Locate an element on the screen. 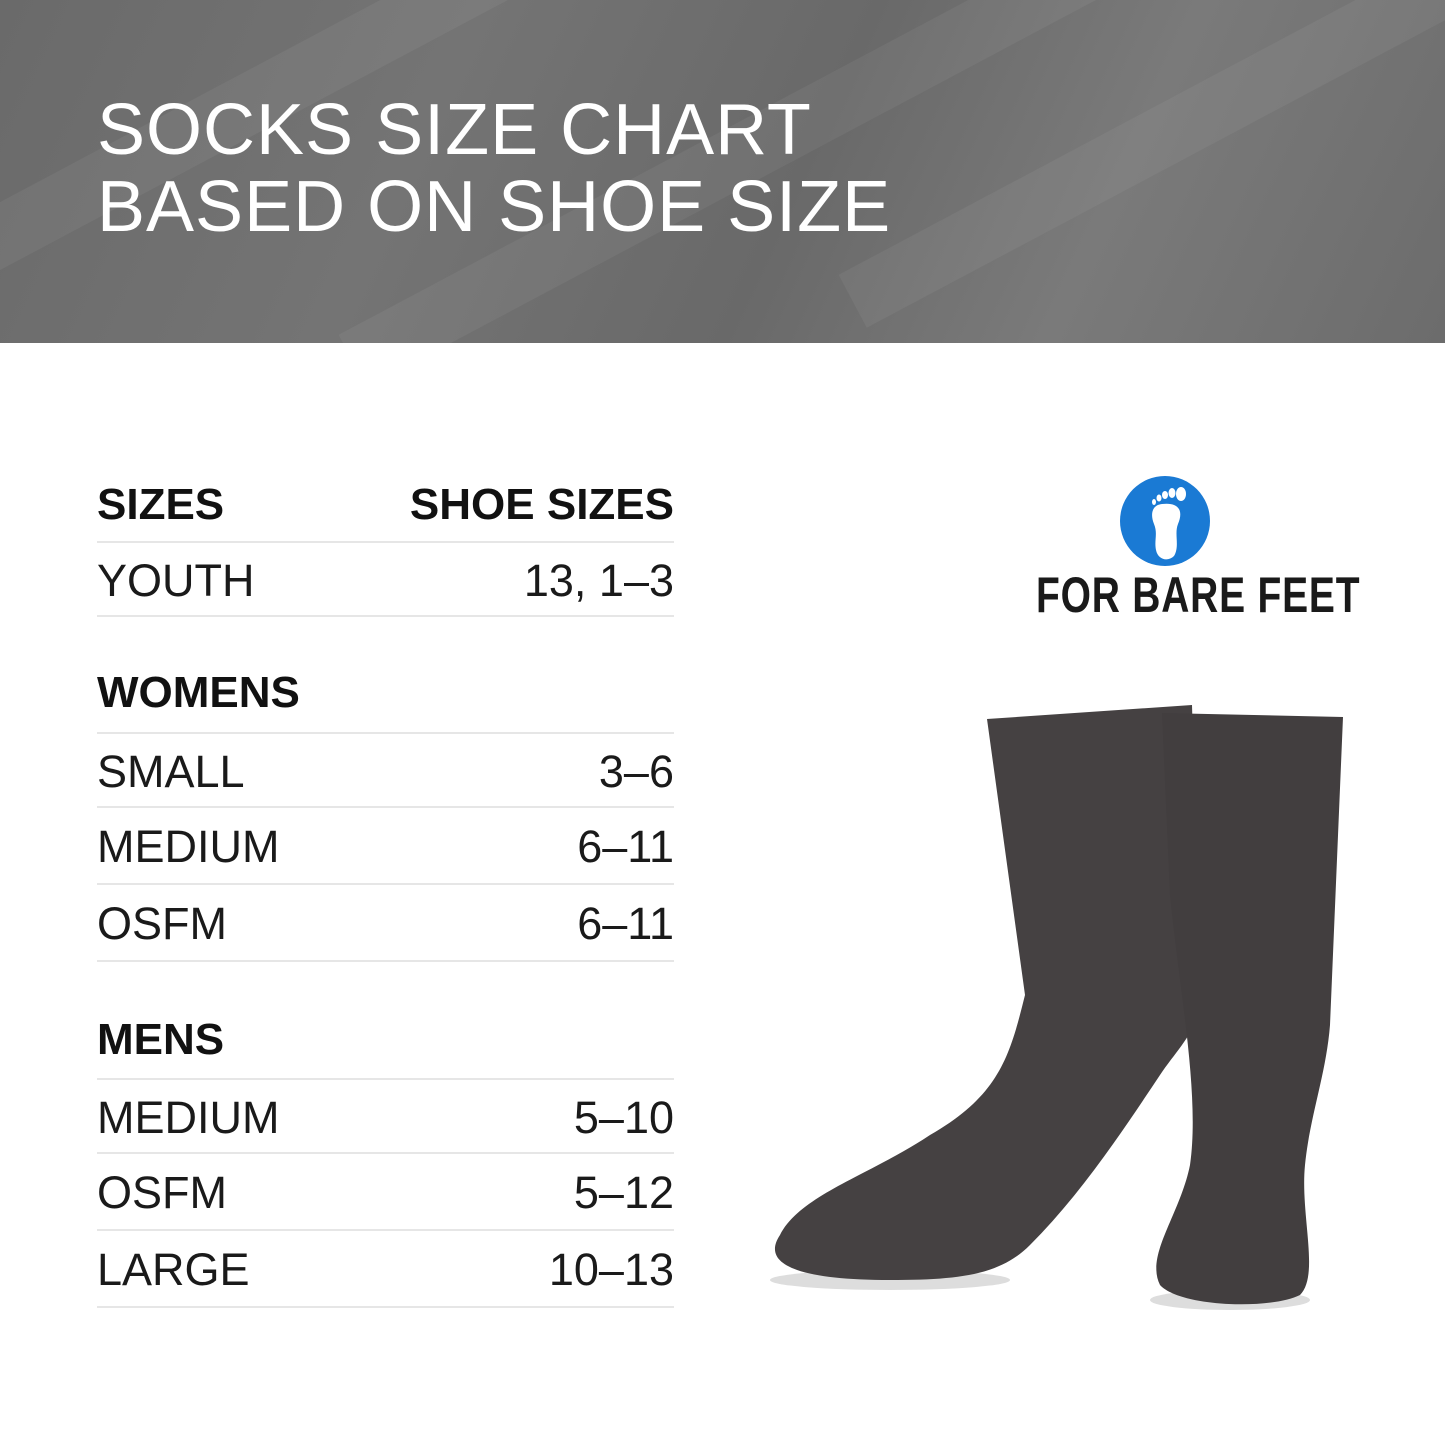 This screenshot has height=1445, width=1445. shoe-size-value: 5–10 is located at coordinates (623, 1117).